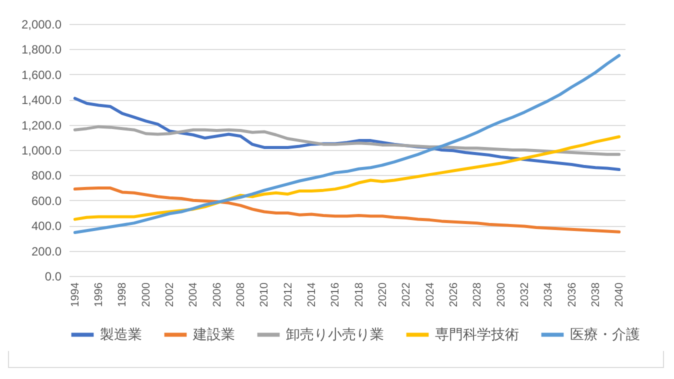 Image resolution: width=674 pixels, height=379 pixels. I want to click on x-tick-label: 2040, so click(620, 294).